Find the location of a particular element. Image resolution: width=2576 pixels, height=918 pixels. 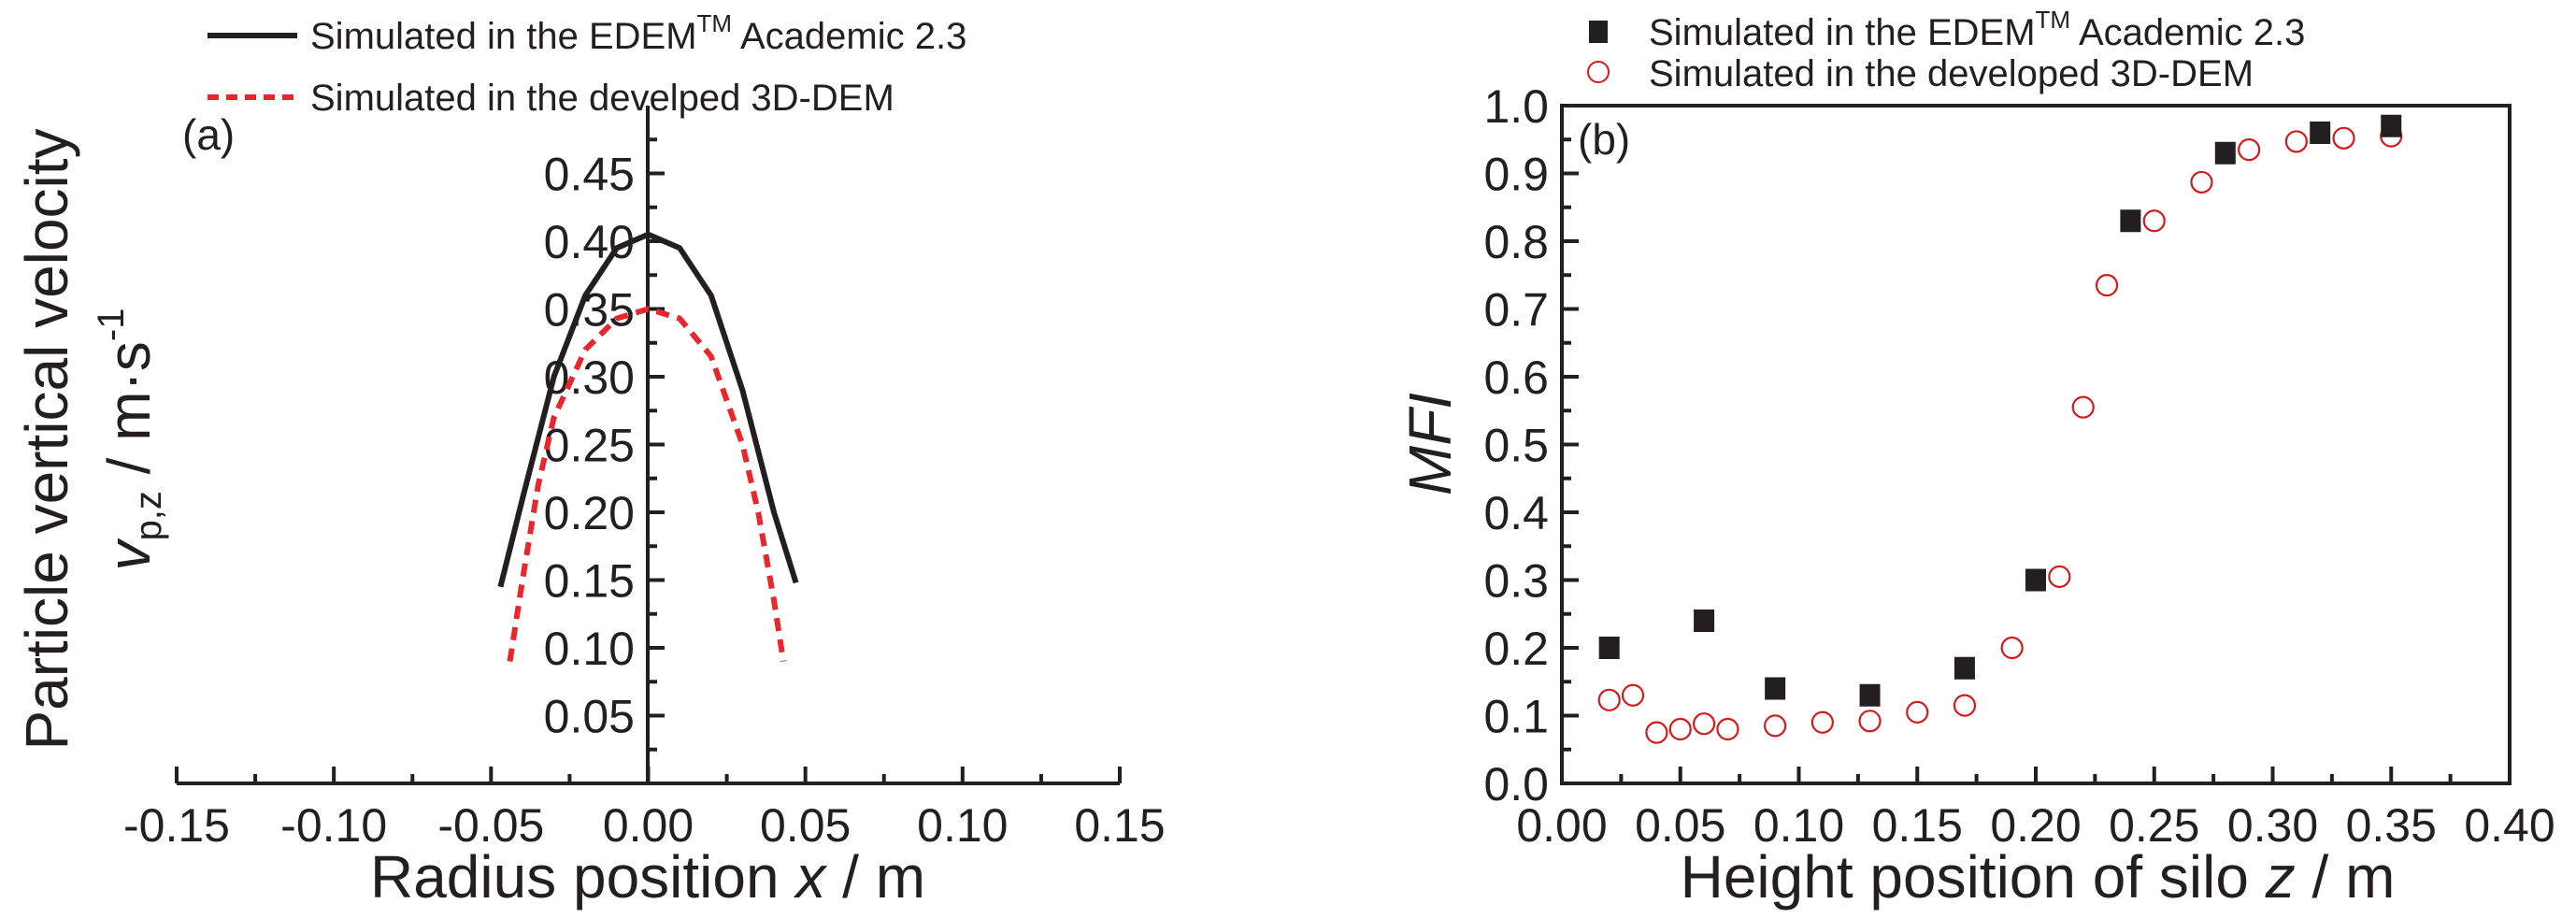

y-tick-label-b: 0.7 is located at coordinates (1516, 310).